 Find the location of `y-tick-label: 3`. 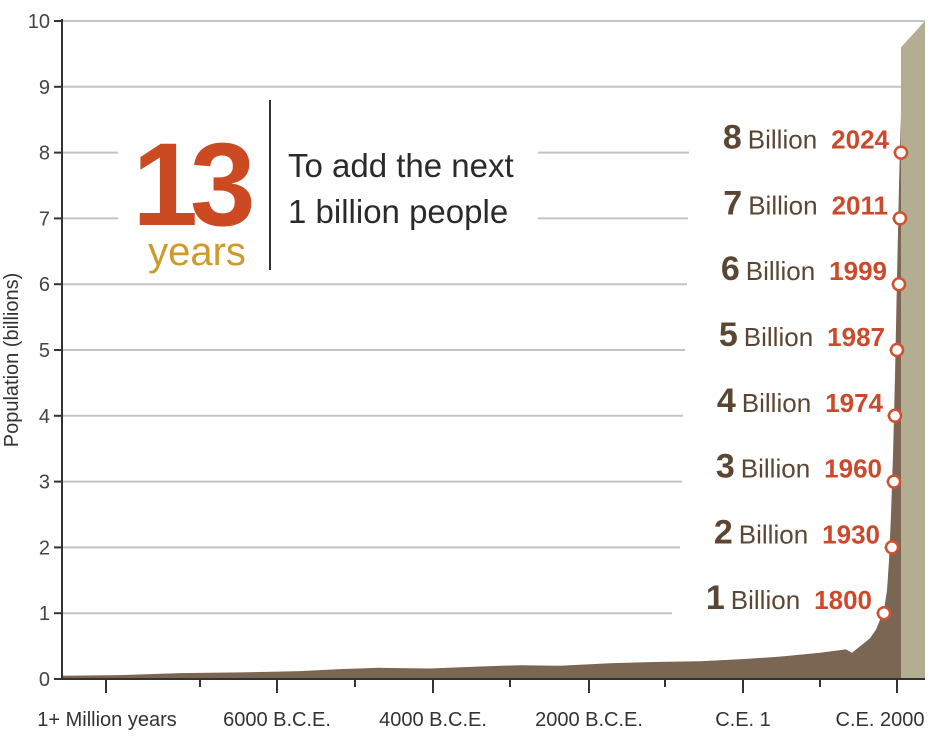

y-tick-label: 3 is located at coordinates (44, 483).